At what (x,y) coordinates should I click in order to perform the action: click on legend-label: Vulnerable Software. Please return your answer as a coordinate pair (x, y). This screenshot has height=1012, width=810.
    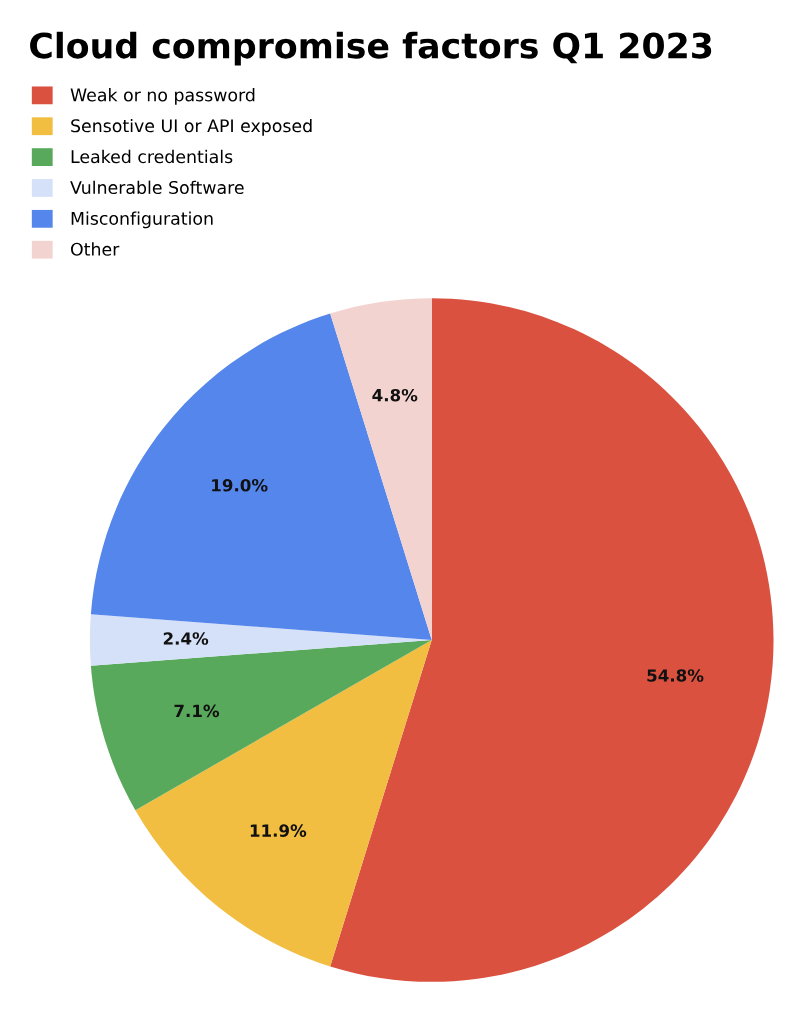
    Looking at the image, I should click on (157, 187).